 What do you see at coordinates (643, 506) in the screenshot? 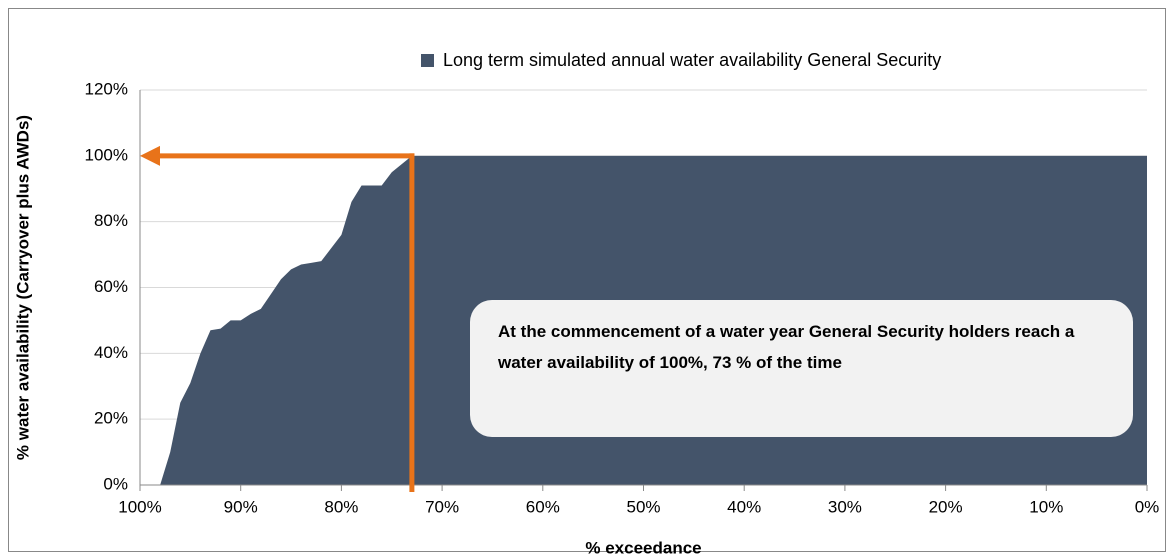
I see `x-tick-label: 50%` at bounding box center [643, 506].